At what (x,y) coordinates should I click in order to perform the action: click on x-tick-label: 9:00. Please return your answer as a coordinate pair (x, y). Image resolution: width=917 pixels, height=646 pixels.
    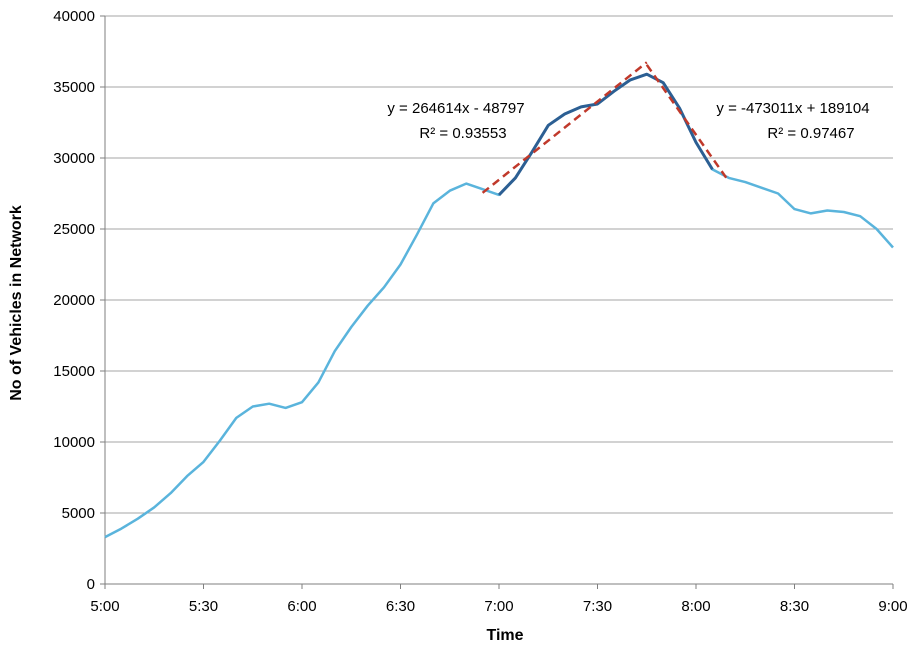
    Looking at the image, I should click on (892, 606).